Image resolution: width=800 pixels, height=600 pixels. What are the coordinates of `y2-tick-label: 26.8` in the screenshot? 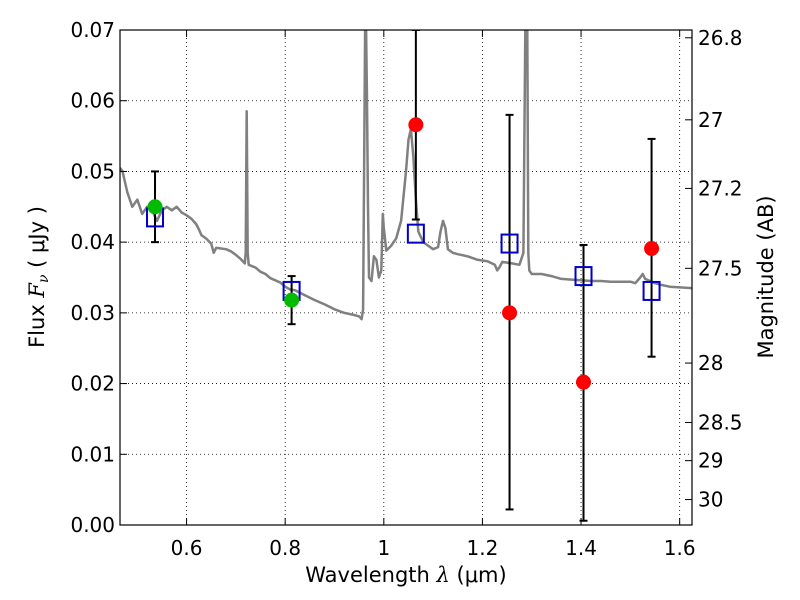 It's located at (720, 38).